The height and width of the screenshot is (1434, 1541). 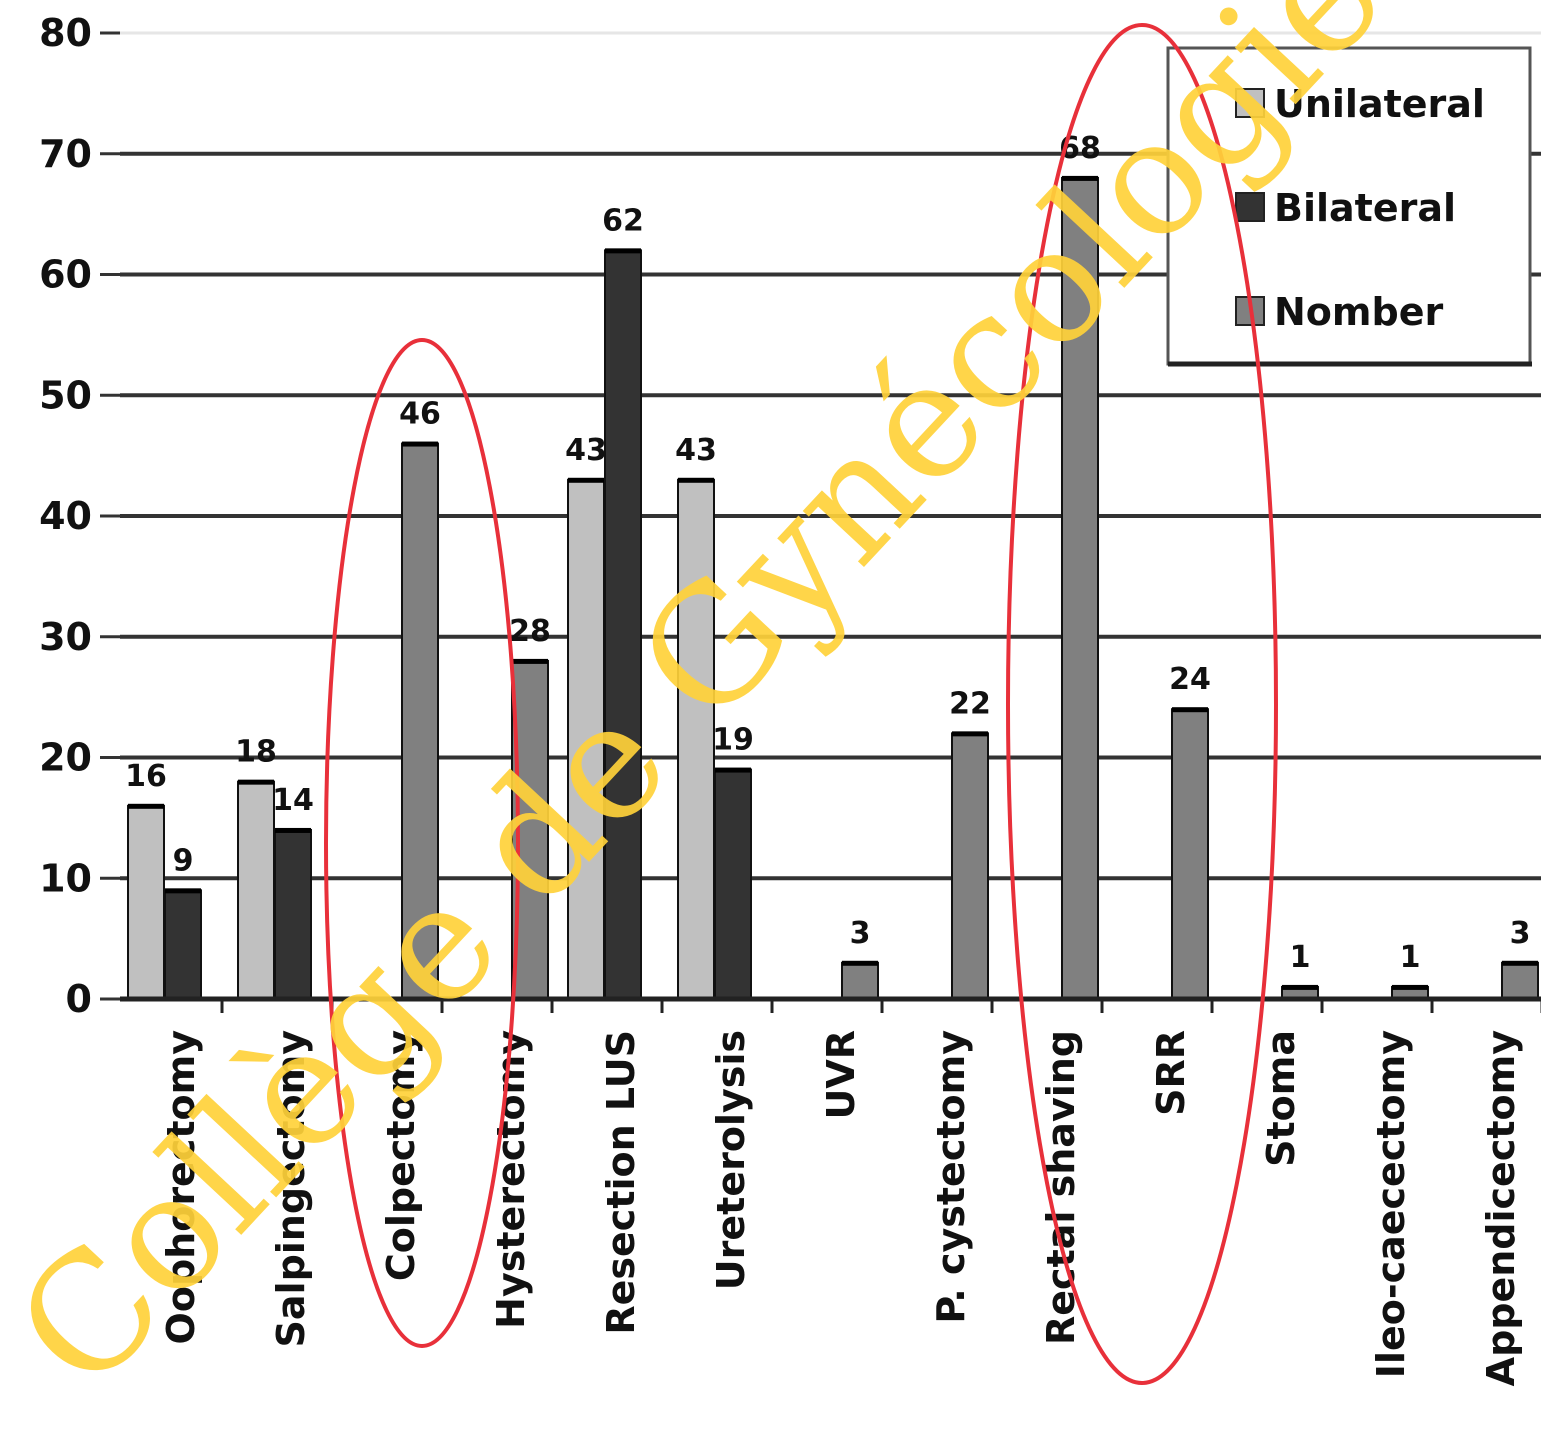 What do you see at coordinates (146, 776) in the screenshot?
I see `data-label-unilateral-0: 16` at bounding box center [146, 776].